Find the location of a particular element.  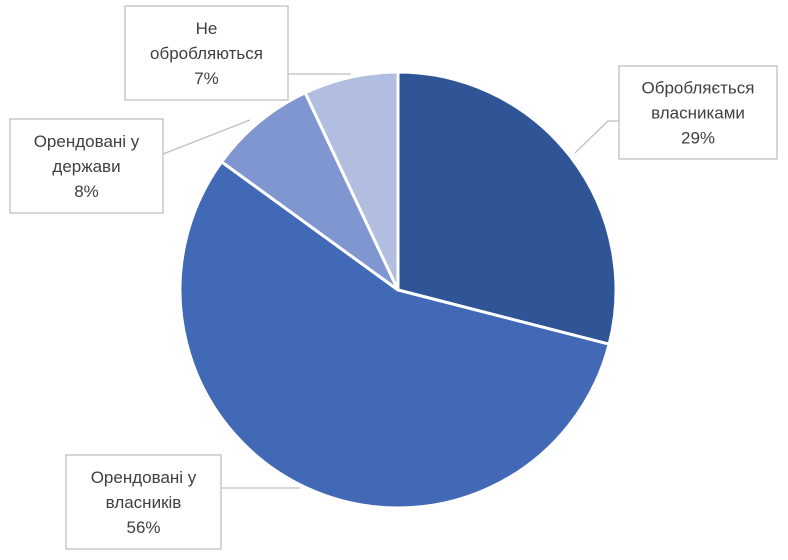

data-label-3: Орендовані у держави 8% is located at coordinates (86, 166).